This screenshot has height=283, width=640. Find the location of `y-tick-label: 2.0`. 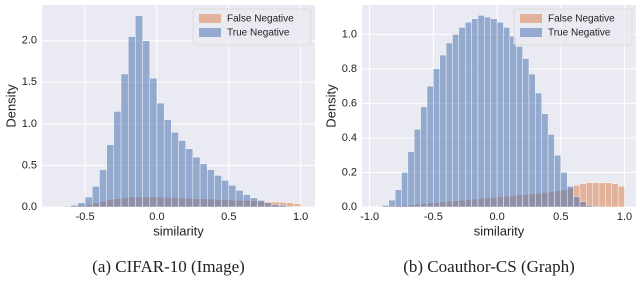

y-tick-label: 2.0 is located at coordinates (29, 41).